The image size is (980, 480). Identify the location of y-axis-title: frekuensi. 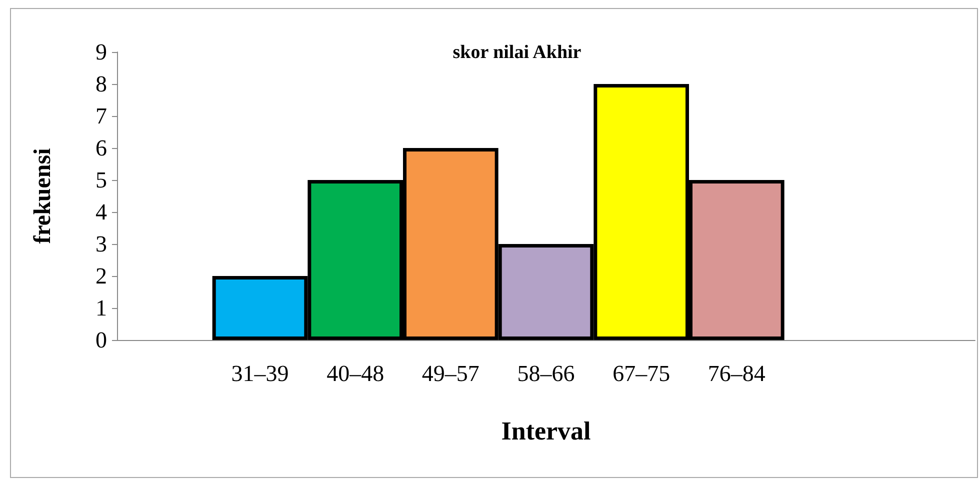
(43, 196).